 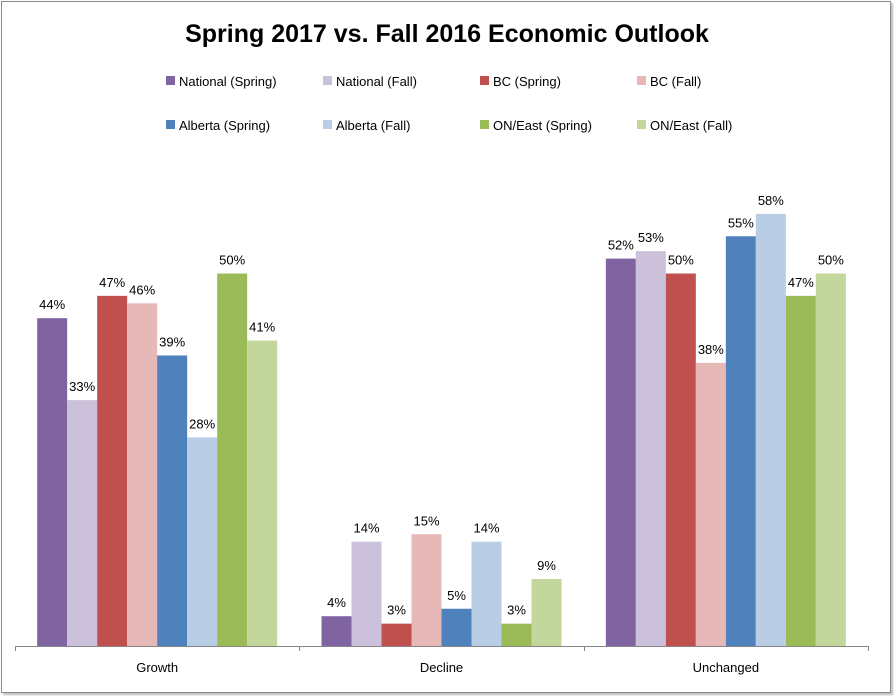 What do you see at coordinates (711, 349) in the screenshot?
I see `data-label: 38%` at bounding box center [711, 349].